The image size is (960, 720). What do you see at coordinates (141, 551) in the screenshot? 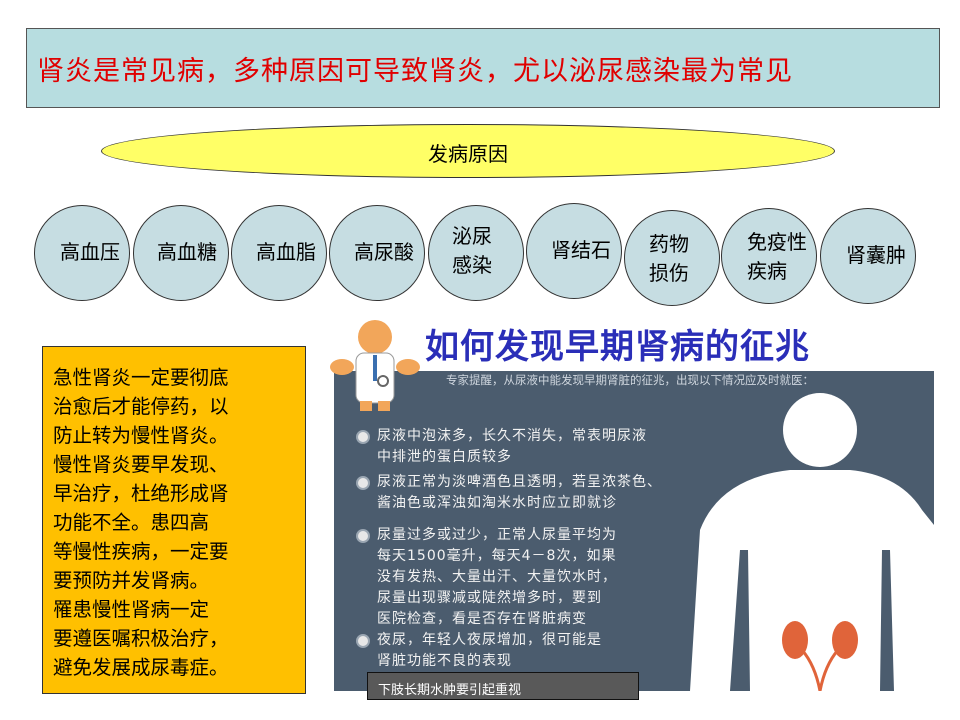
I see `note-line: 等慢性疾病，一定要` at bounding box center [141, 551].